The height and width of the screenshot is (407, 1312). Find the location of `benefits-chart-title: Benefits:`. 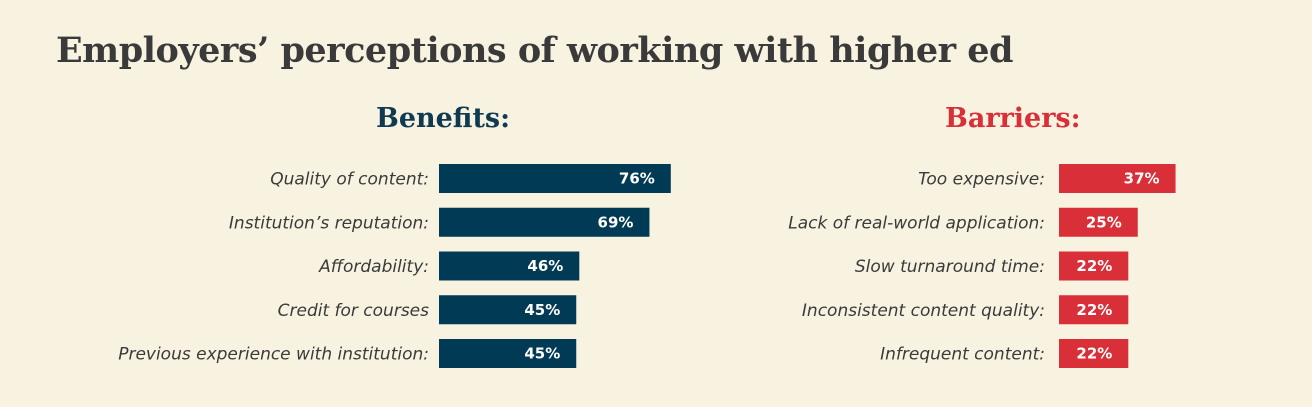

benefits-chart-title: Benefits: is located at coordinates (443, 118).